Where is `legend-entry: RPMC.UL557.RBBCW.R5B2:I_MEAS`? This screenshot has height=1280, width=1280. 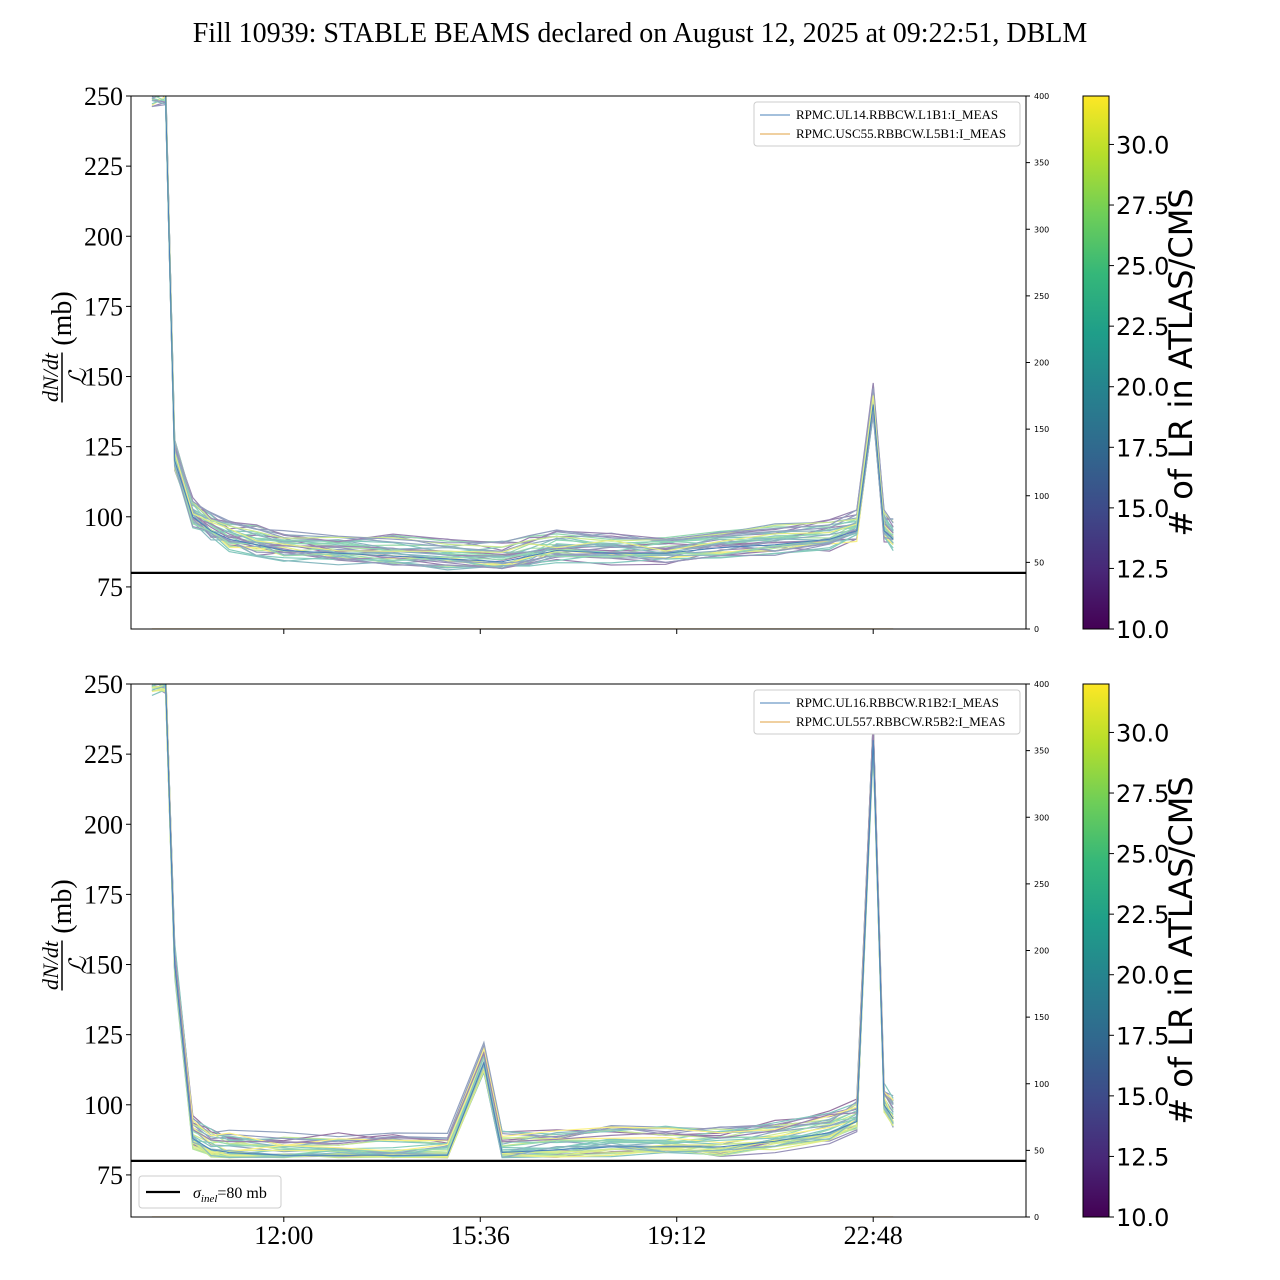
legend-entry: RPMC.UL557.RBBCW.R5B2:I_MEAS is located at coordinates (900, 721).